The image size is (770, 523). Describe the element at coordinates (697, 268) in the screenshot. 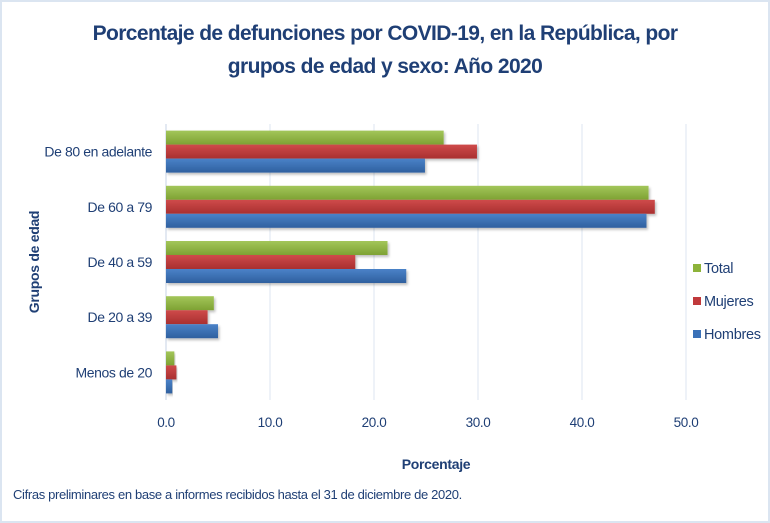

I see `legend-swatch-total` at that location.